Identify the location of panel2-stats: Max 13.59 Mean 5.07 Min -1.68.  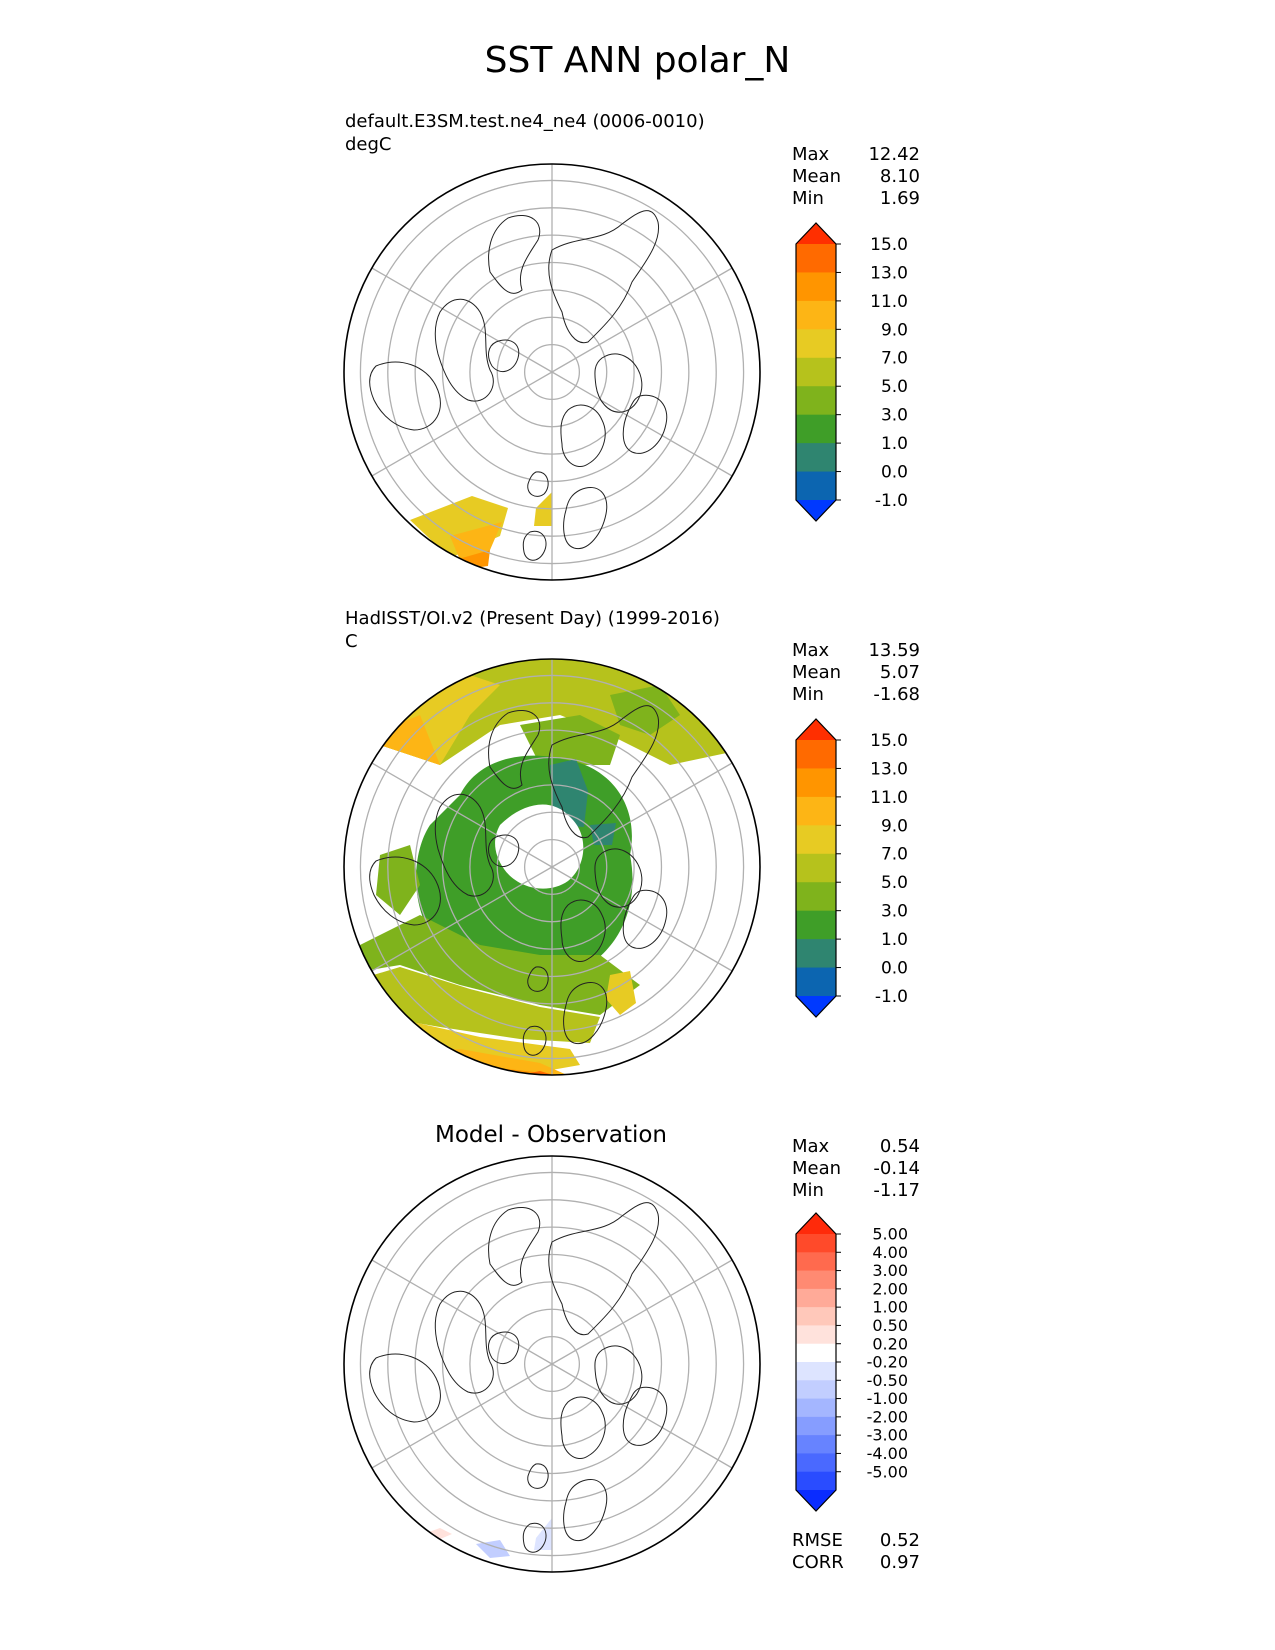
(856, 673).